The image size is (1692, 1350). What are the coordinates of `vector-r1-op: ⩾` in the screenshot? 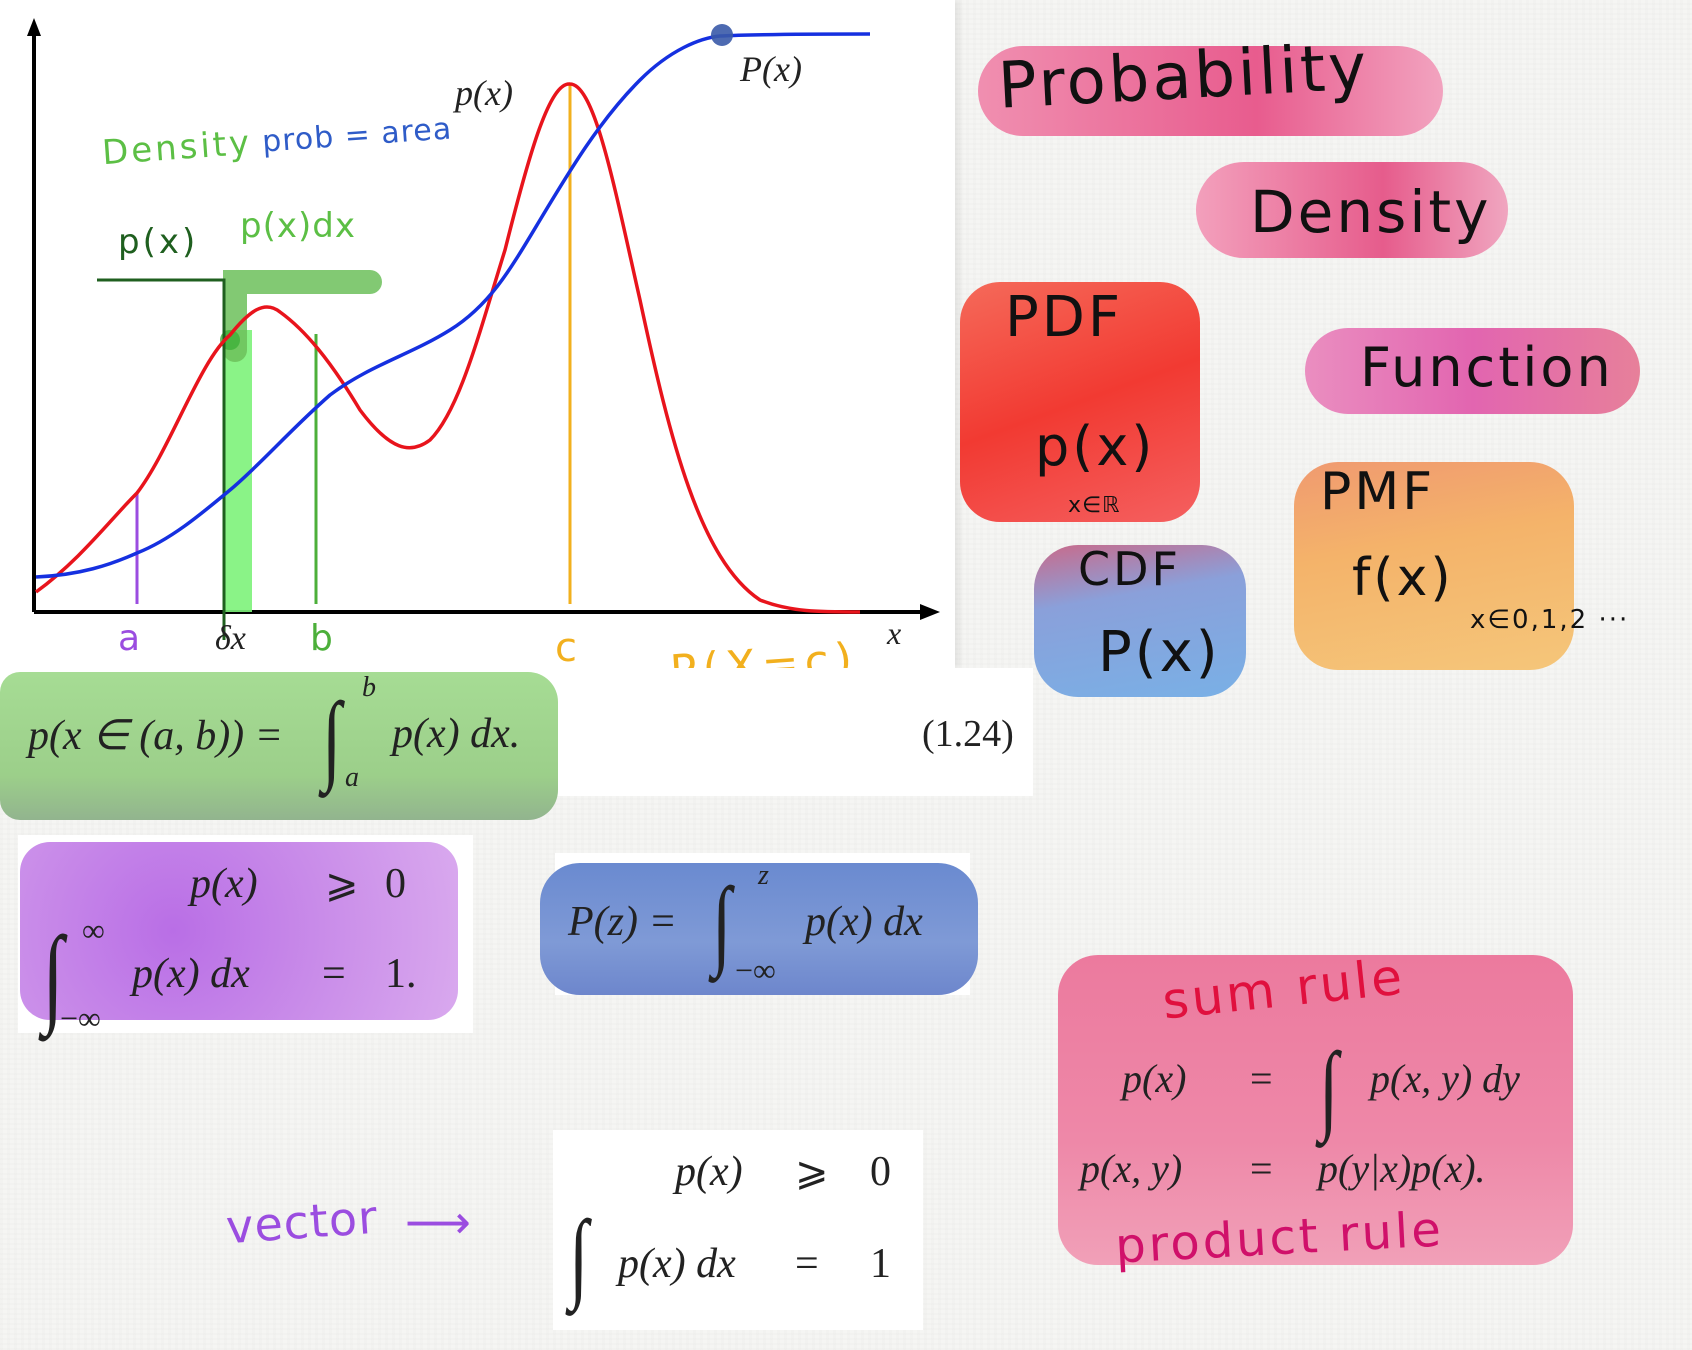 It's located at (812, 1171).